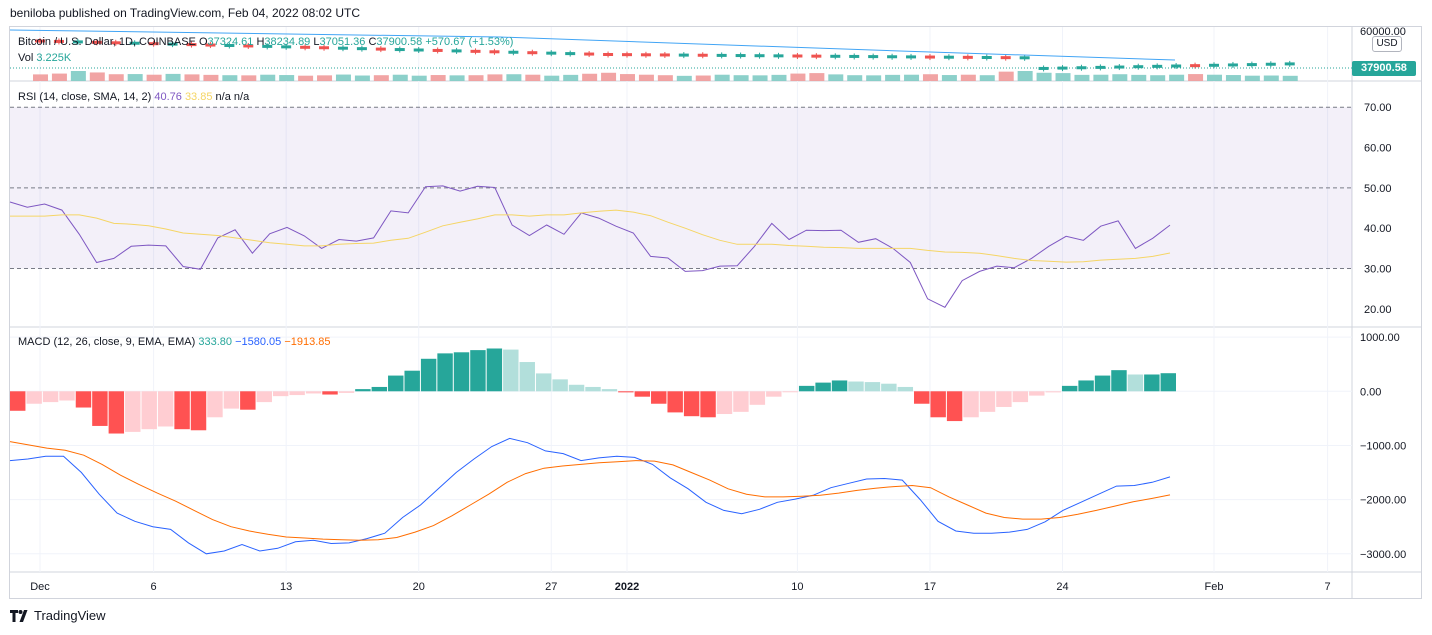  What do you see at coordinates (1378, 270) in the screenshot?
I see `y-tick-label: 30.00` at bounding box center [1378, 270].